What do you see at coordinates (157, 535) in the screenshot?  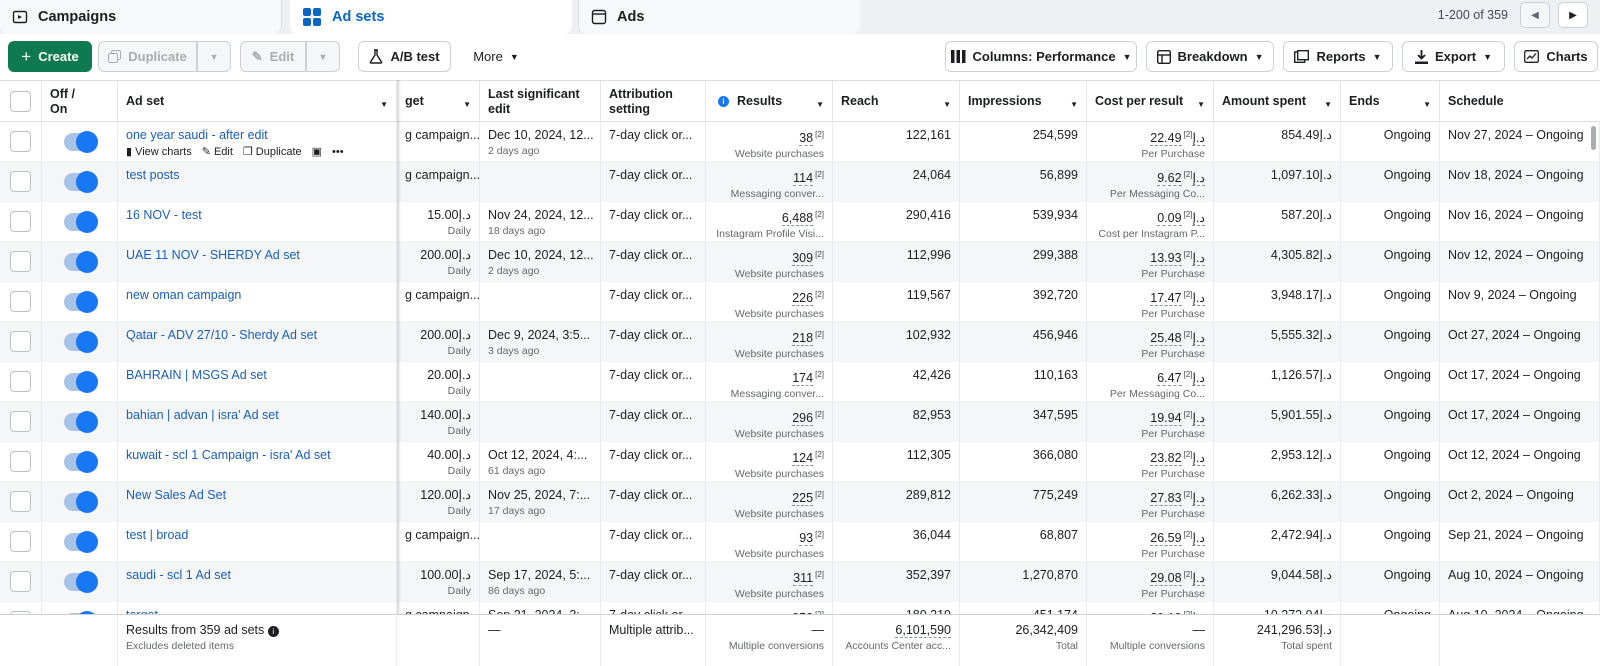 I see `ad-set-name-link: test | broad` at bounding box center [157, 535].